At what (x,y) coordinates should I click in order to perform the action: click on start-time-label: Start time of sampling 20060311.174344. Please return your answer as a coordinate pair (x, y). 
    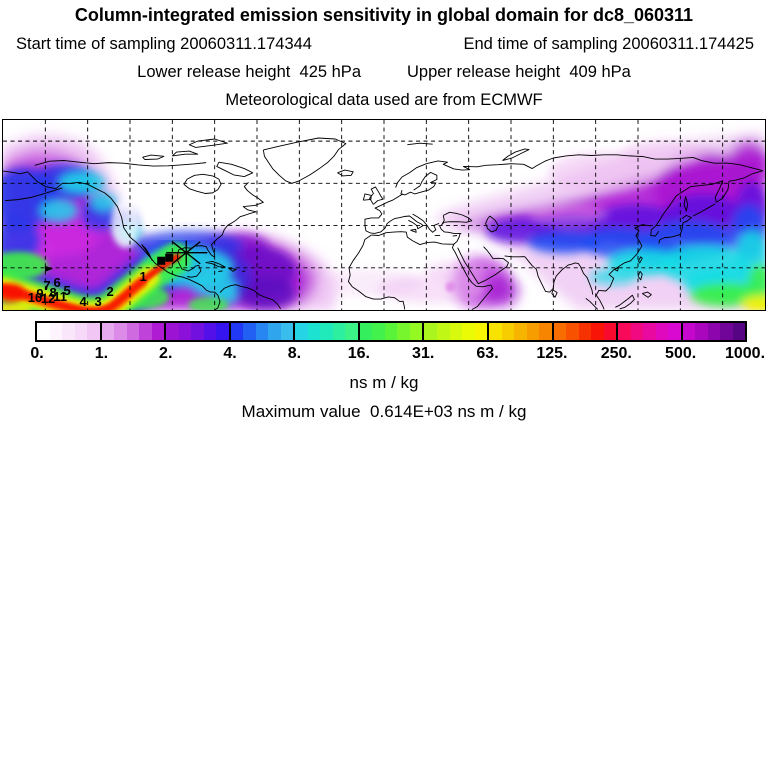
    Looking at the image, I should click on (164, 44).